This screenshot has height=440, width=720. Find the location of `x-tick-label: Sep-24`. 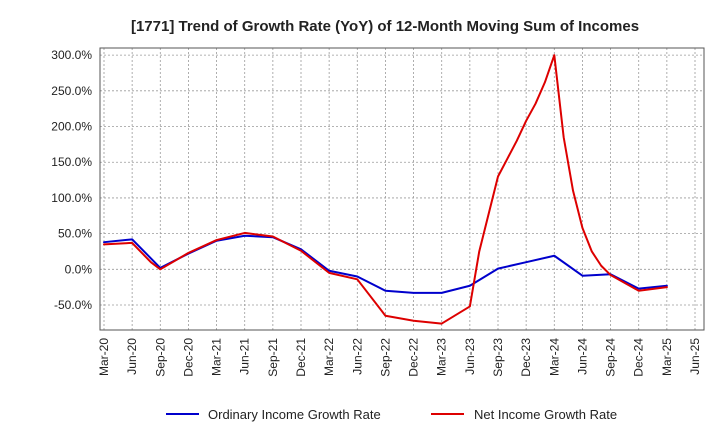

x-tick-label: Sep-24 is located at coordinates (611, 357).